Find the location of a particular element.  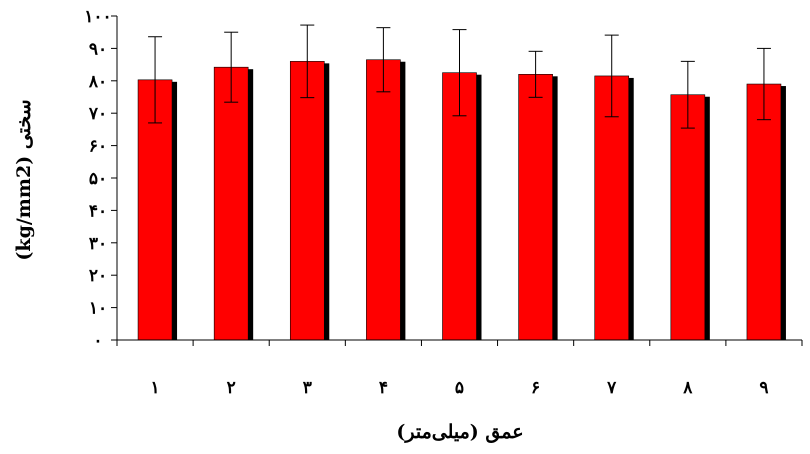

x-tick-label-3: ۳ is located at coordinates (307, 388).